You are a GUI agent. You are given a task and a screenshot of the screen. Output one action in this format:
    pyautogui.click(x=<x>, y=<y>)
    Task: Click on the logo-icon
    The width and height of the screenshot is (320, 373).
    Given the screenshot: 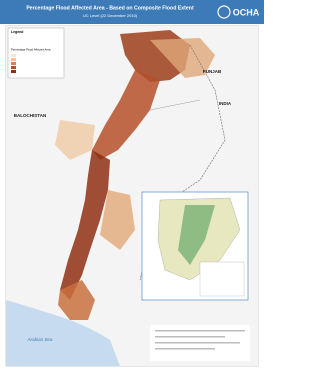 What is the action you would take?
    pyautogui.click(x=224, y=12)
    